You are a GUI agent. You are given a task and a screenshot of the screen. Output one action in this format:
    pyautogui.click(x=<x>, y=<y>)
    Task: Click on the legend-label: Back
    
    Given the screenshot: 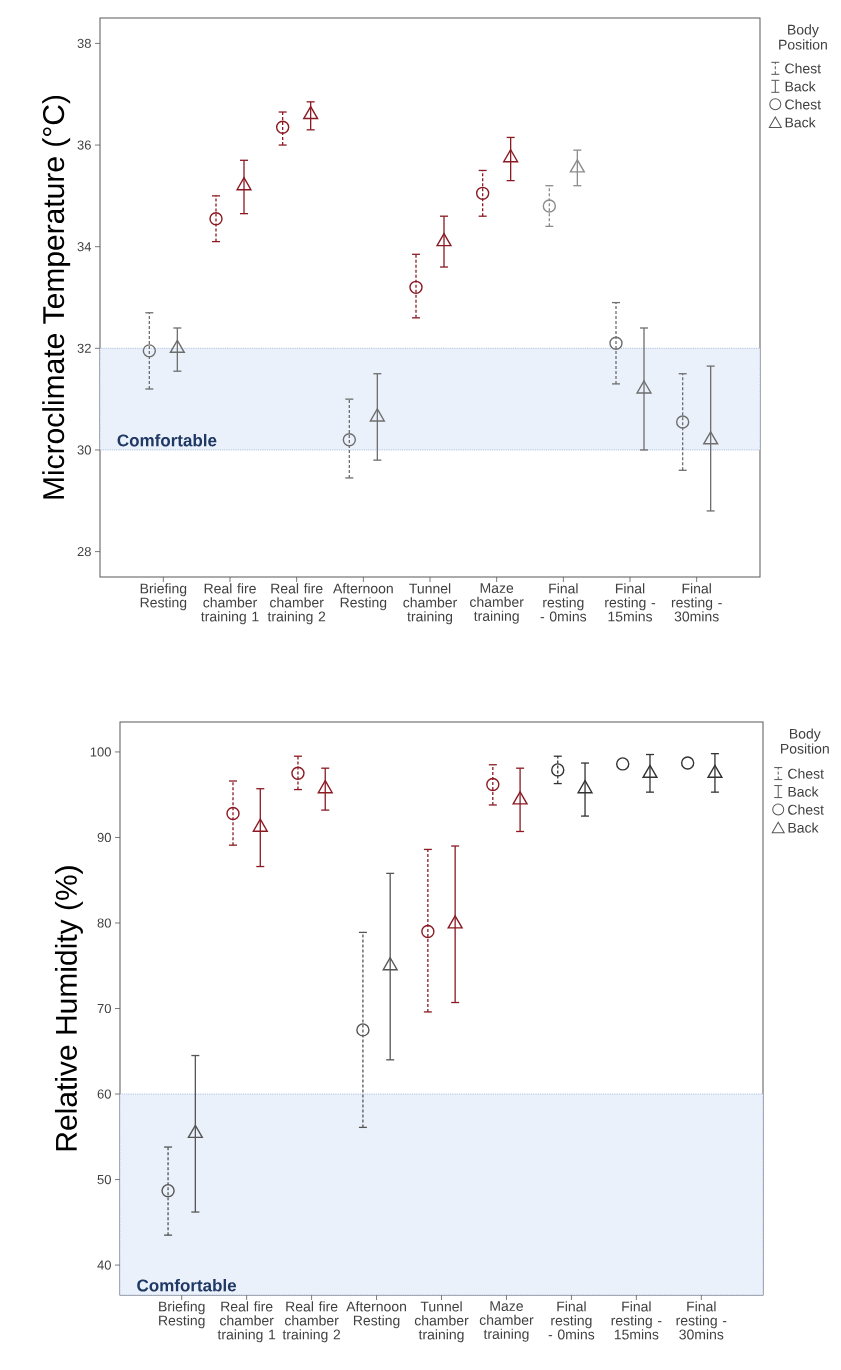 What is the action you would take?
    pyautogui.click(x=803, y=791)
    